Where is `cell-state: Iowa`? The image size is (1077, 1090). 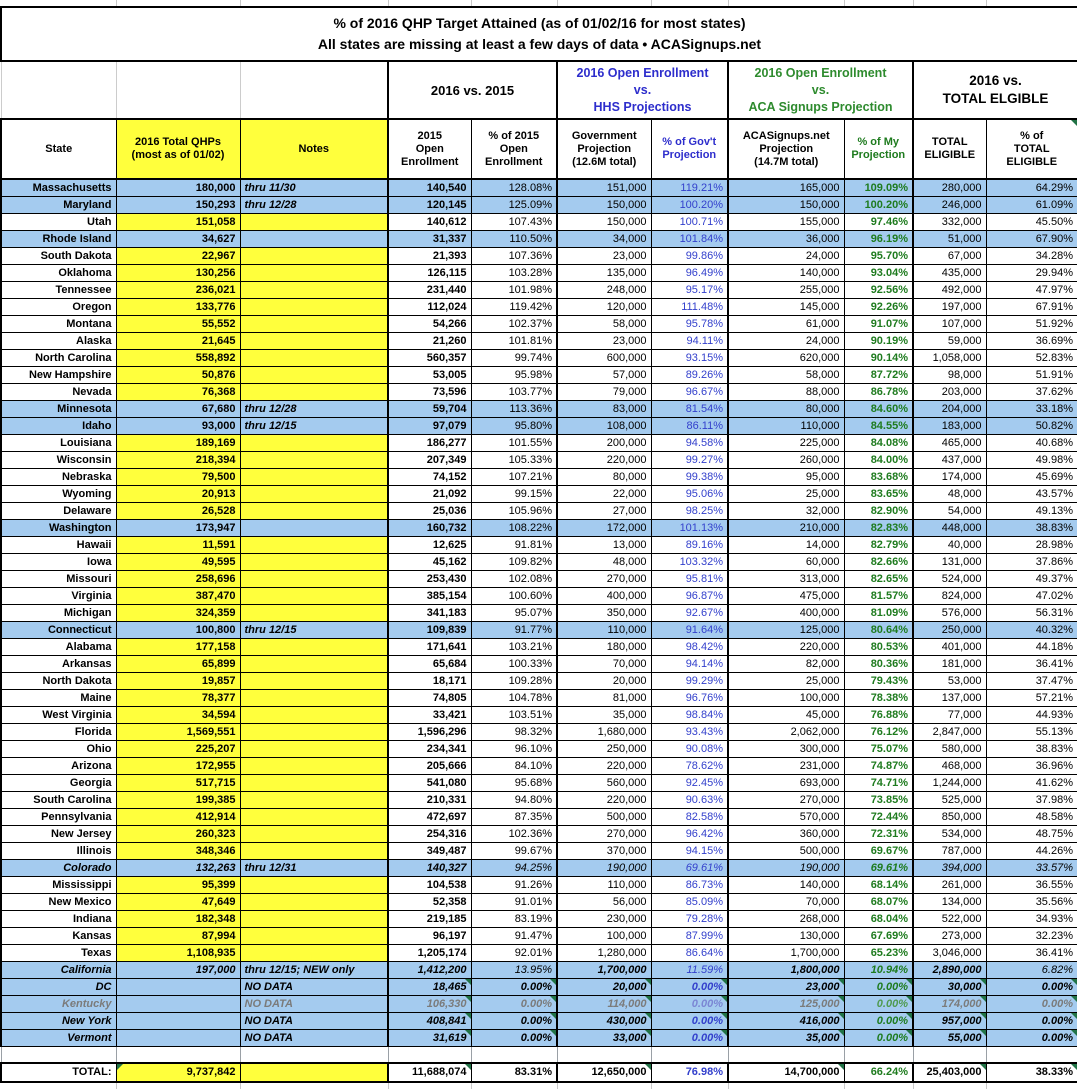 cell-state: Iowa is located at coordinates (58, 562).